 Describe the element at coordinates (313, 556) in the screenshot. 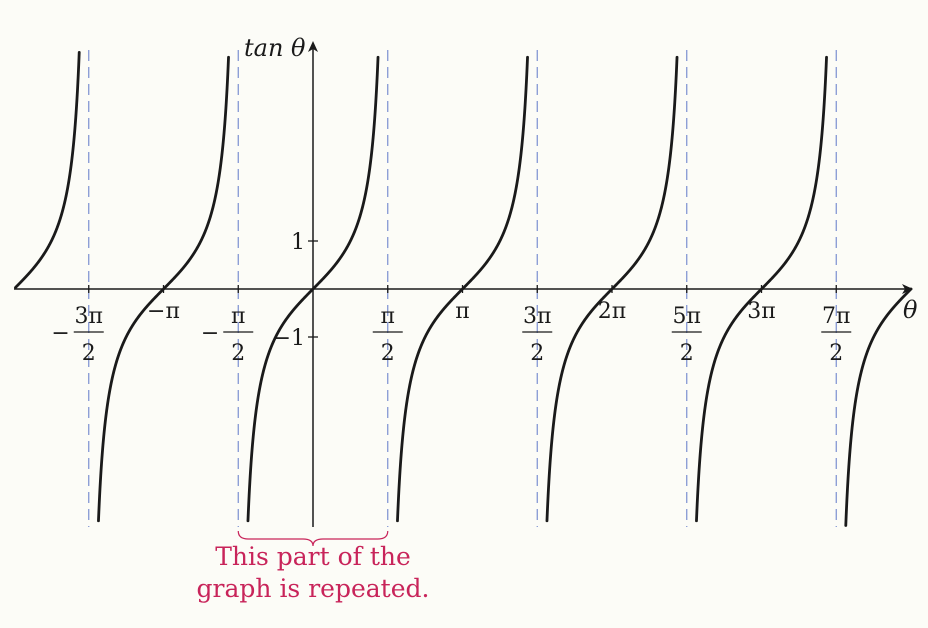

I see `annotation-line-1: This part of the` at that location.